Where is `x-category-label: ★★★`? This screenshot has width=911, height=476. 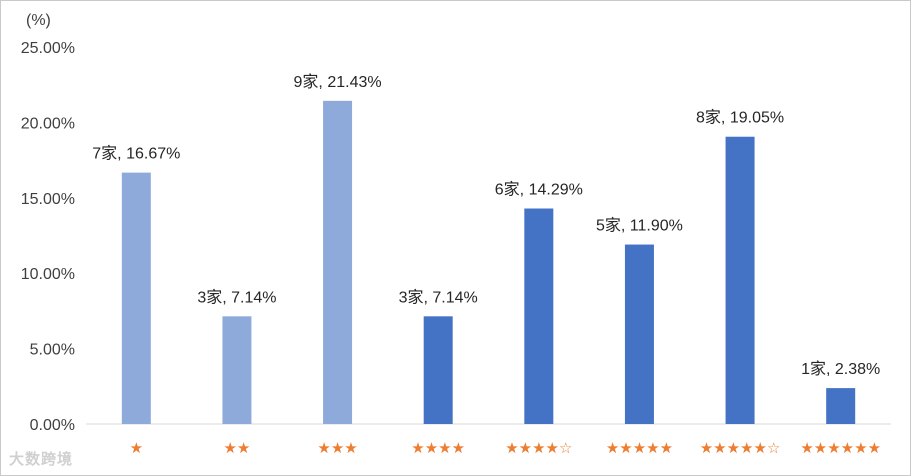 x-category-label: ★★★ is located at coordinates (337, 448).